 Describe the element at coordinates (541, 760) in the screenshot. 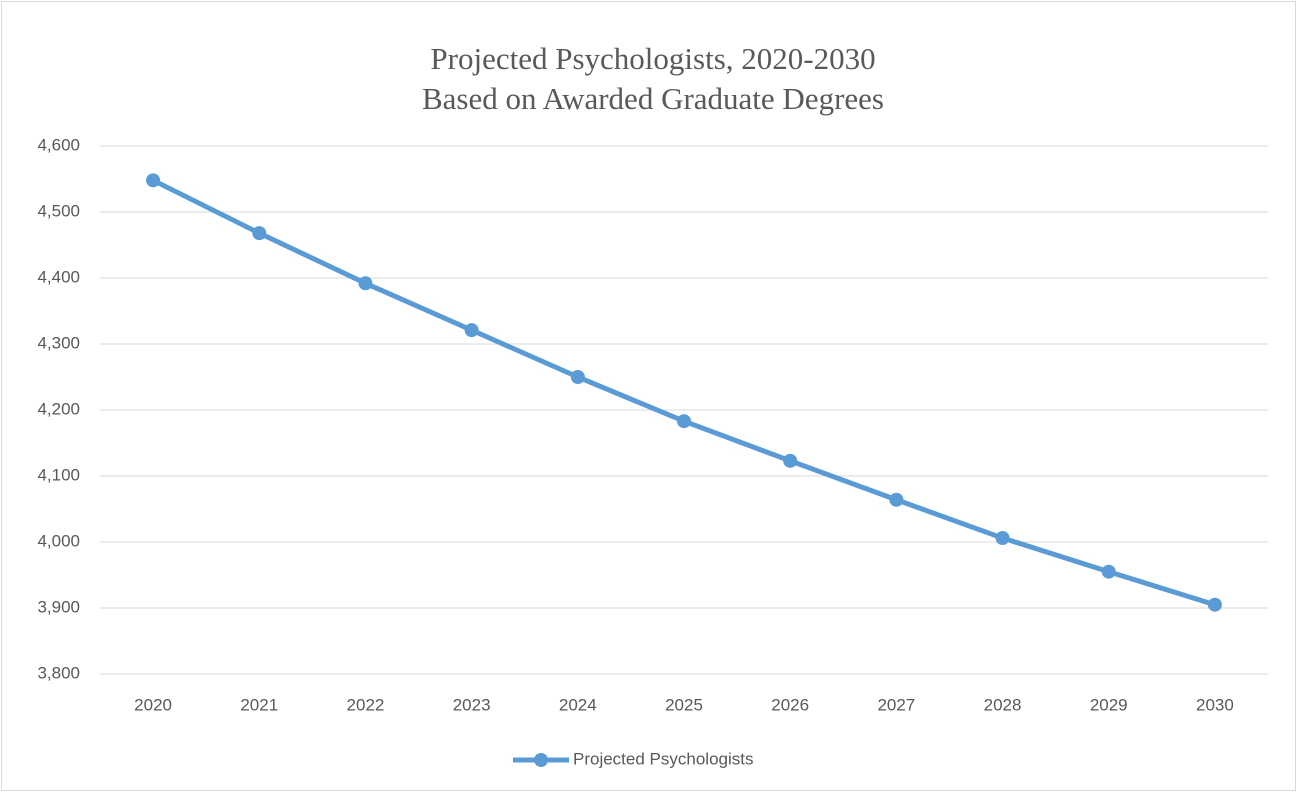

I see `legend-marker` at that location.